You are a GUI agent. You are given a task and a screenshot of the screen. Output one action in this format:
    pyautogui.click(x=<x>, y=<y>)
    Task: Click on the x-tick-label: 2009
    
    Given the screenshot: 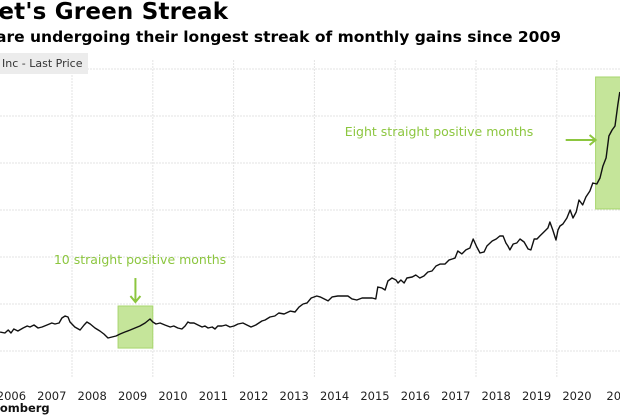 What is the action you would take?
    pyautogui.click(x=132, y=396)
    